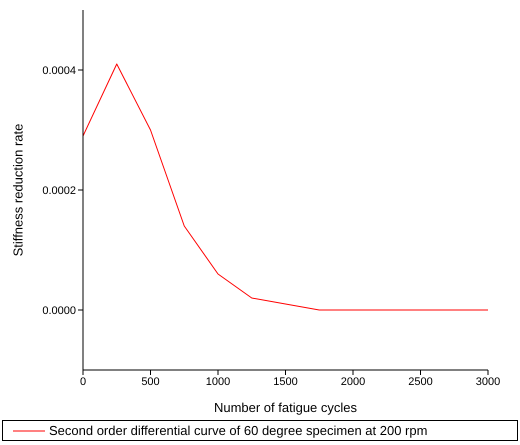 The height and width of the screenshot is (445, 520). I want to click on x-tick-label: 2000, so click(353, 382).